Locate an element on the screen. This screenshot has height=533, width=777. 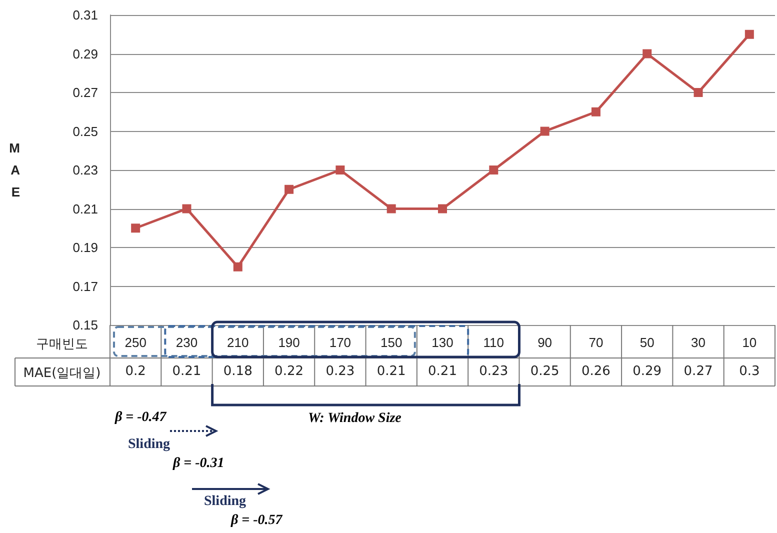
y-tick-label: 0.21 is located at coordinates (85, 208).